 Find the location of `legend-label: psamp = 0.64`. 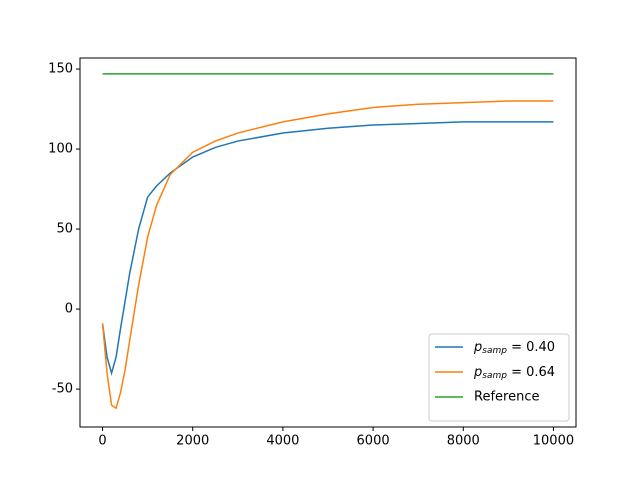

legend-label: psamp = 0.64 is located at coordinates (514, 373).